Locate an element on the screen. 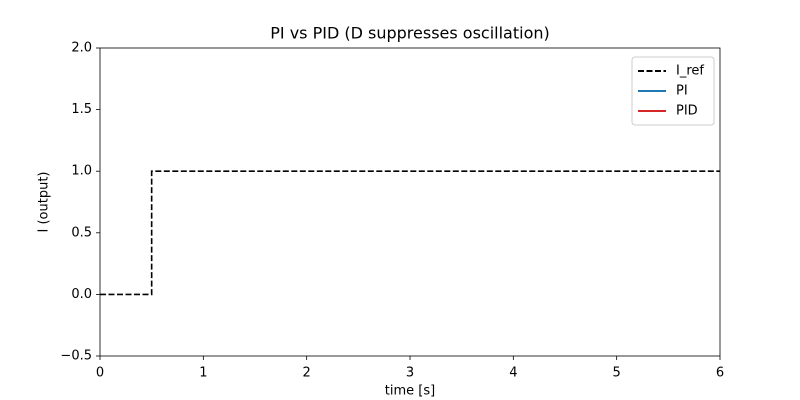 This screenshot has height=400, width=800. x-tick-label: 0 is located at coordinates (100, 373).